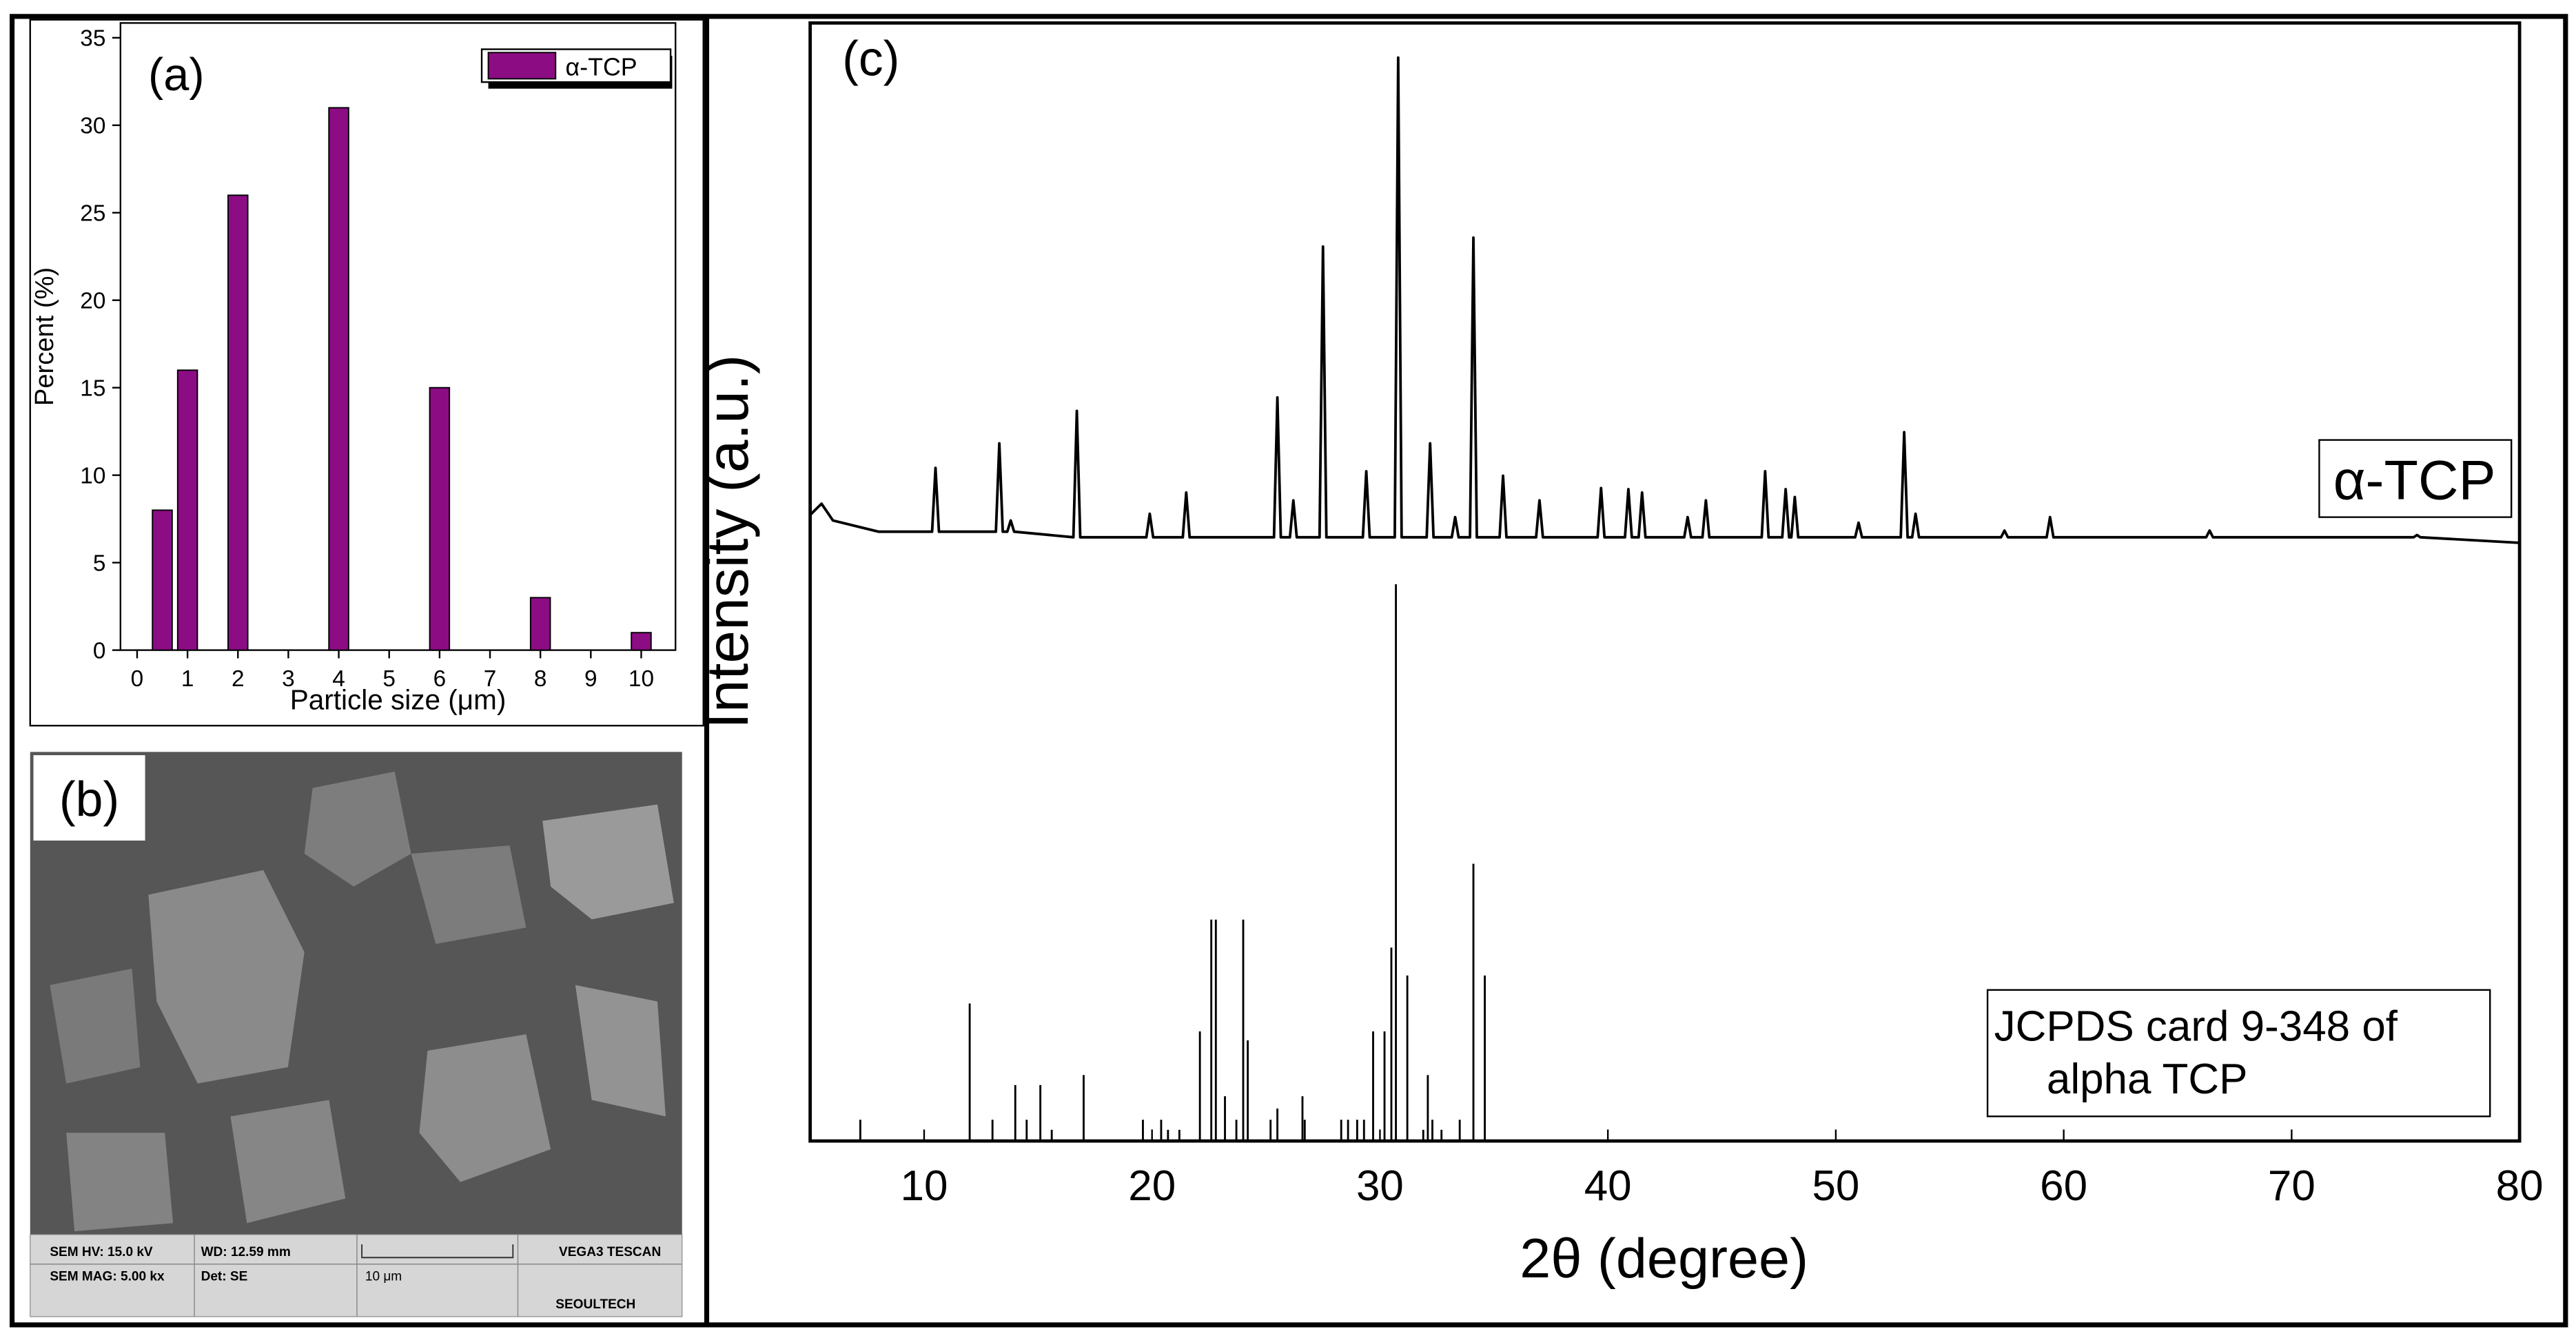 This screenshot has height=1338, width=2576. I want to click on series-label: α-TCP, so click(2414, 480).